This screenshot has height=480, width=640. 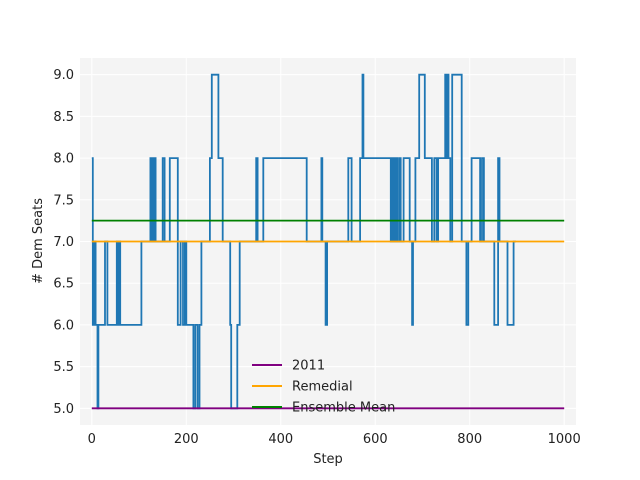 I want to click on legend-label: Ensemble Mean, so click(x=343, y=408).